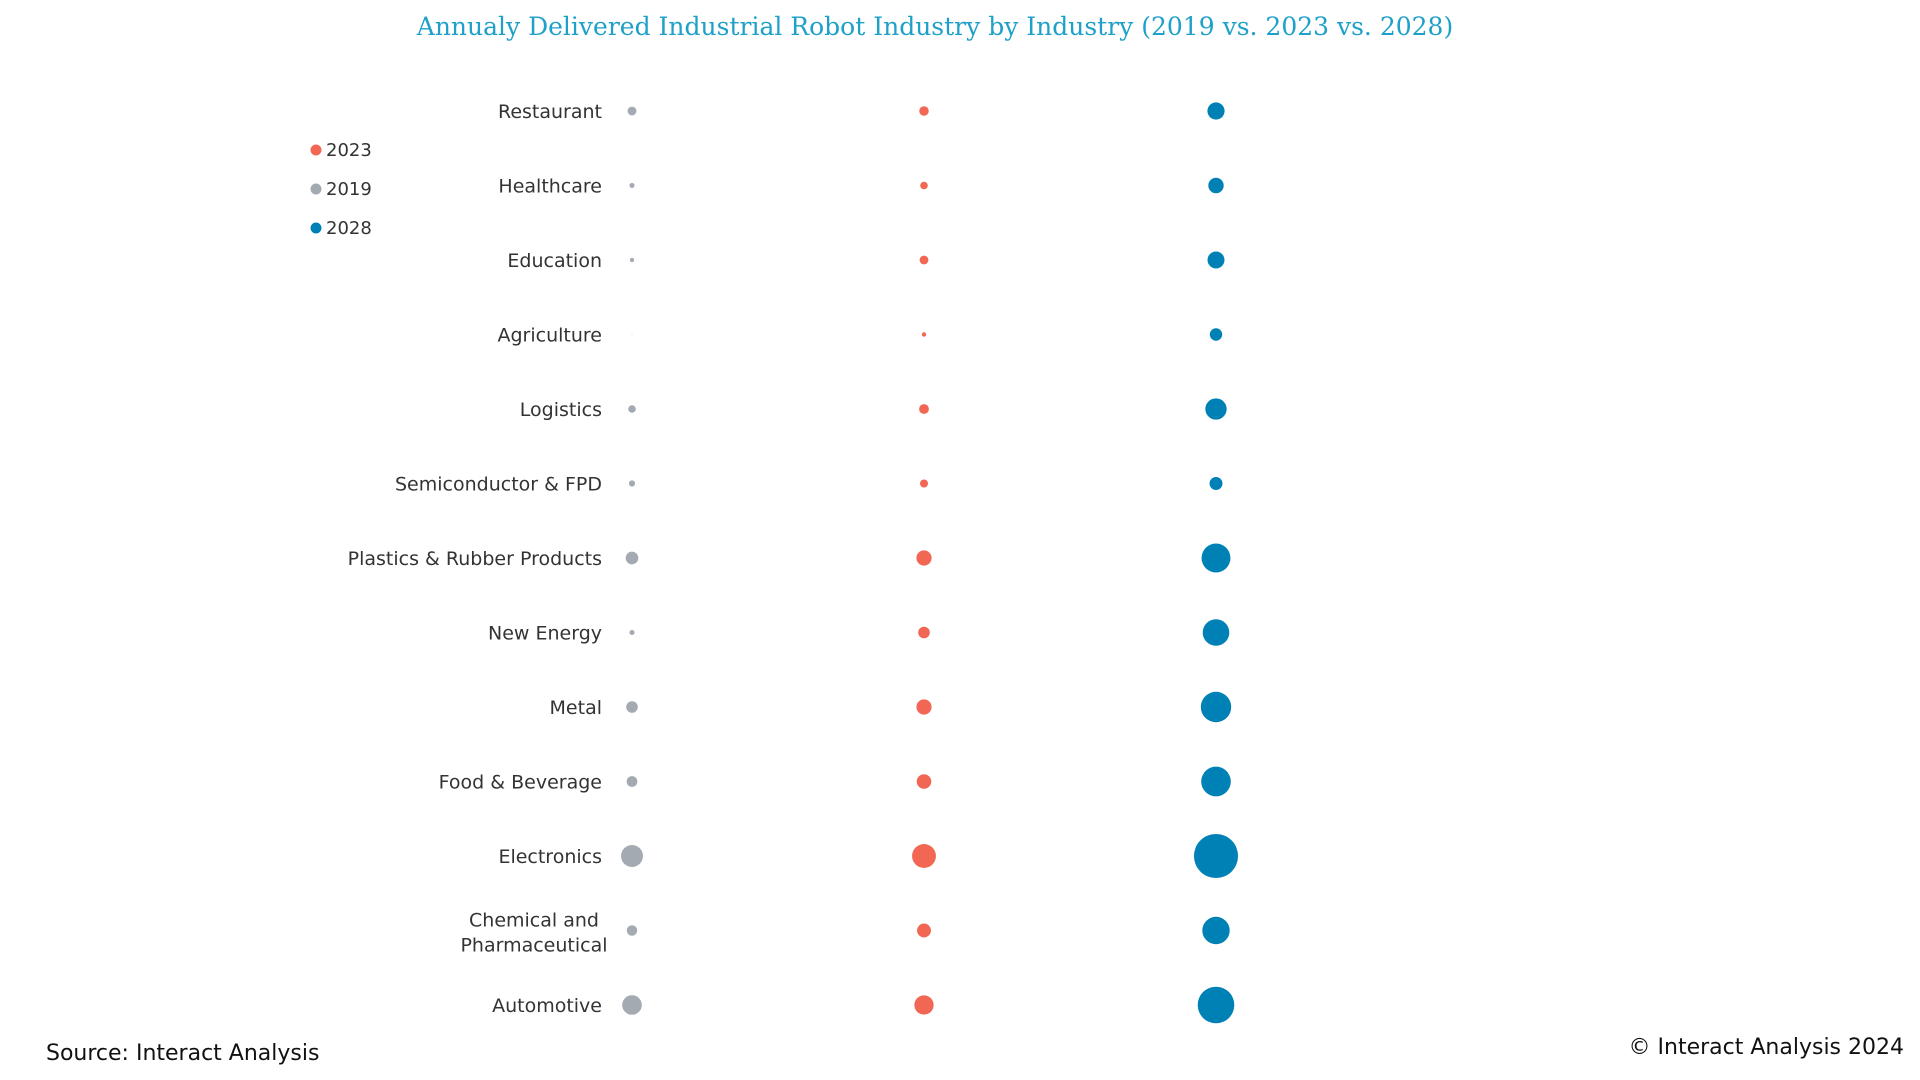 The width and height of the screenshot is (1920, 1080). I want to click on category-label-automotive: Automotive, so click(547, 1006).